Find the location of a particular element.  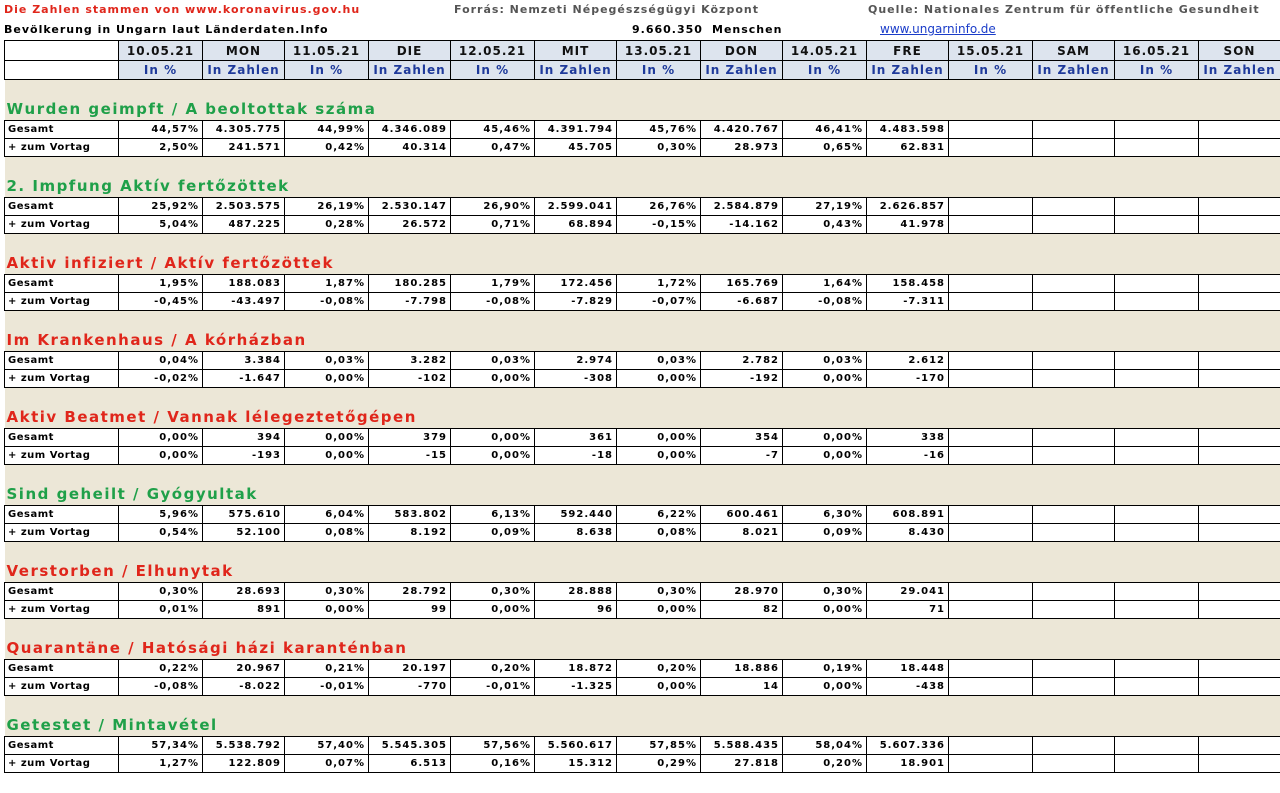

value-cell: 57,34% is located at coordinates (160, 745).